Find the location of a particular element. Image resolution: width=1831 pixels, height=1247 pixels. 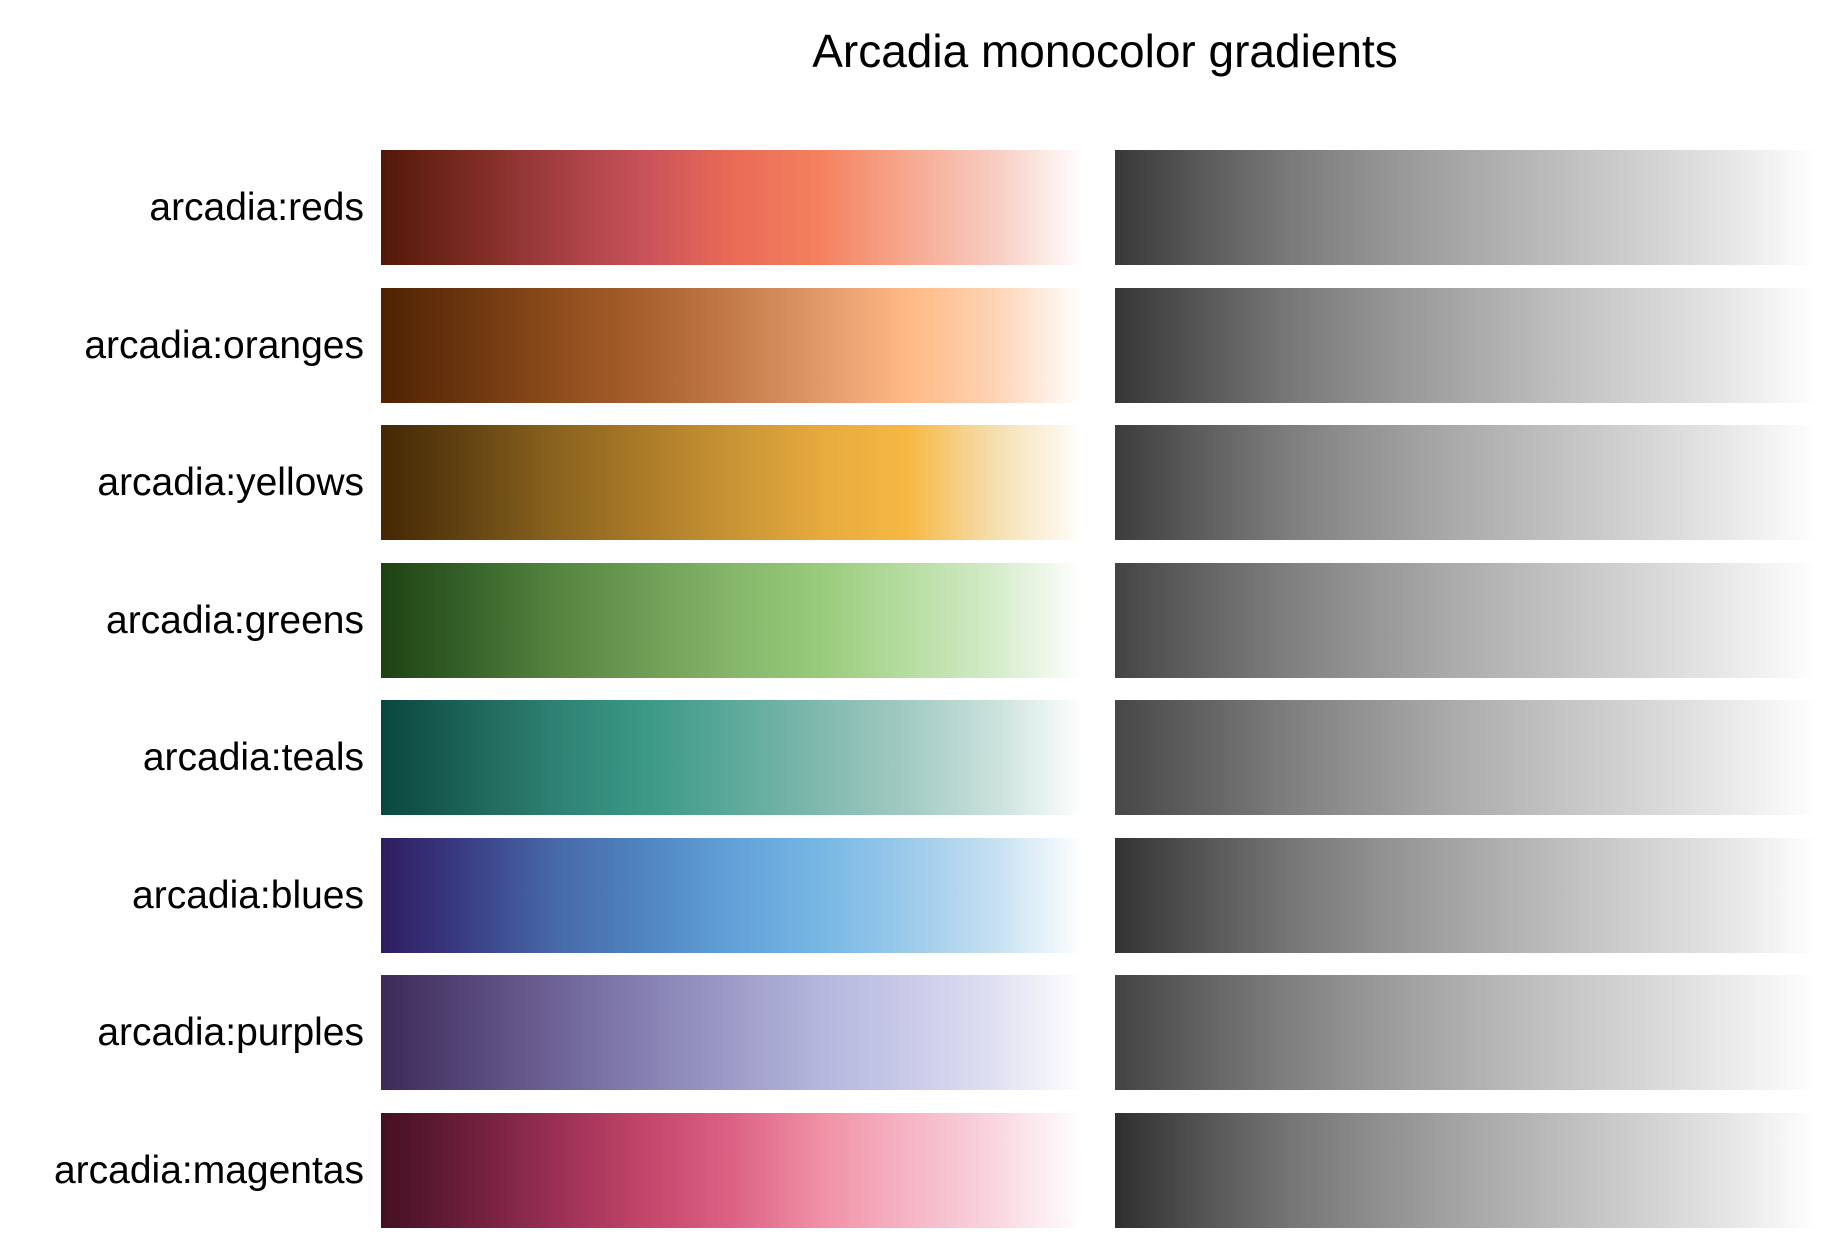

colormap-row: arcadia:purples is located at coordinates (915, 1032).